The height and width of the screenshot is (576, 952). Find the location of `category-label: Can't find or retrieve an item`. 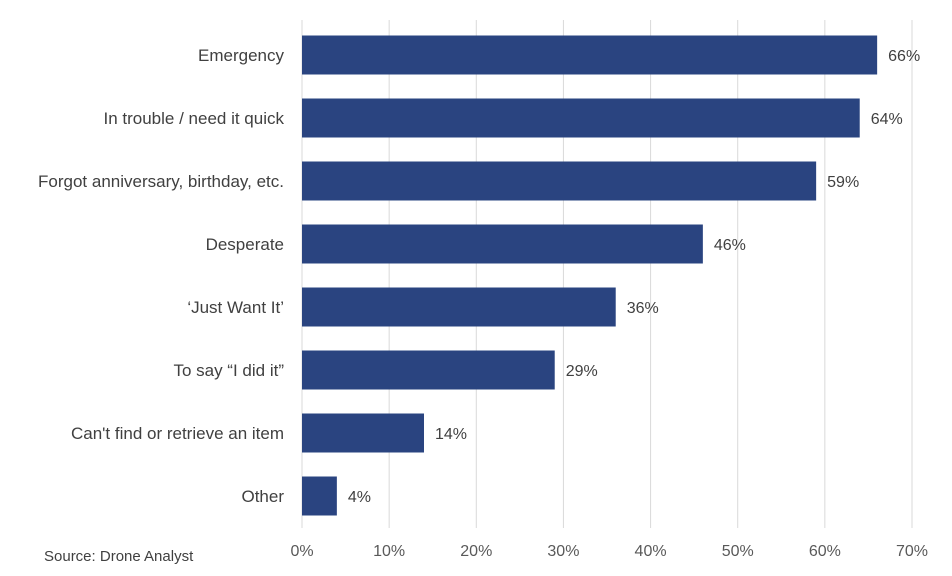

category-label: Can't find or retrieve an item is located at coordinates (177, 433).